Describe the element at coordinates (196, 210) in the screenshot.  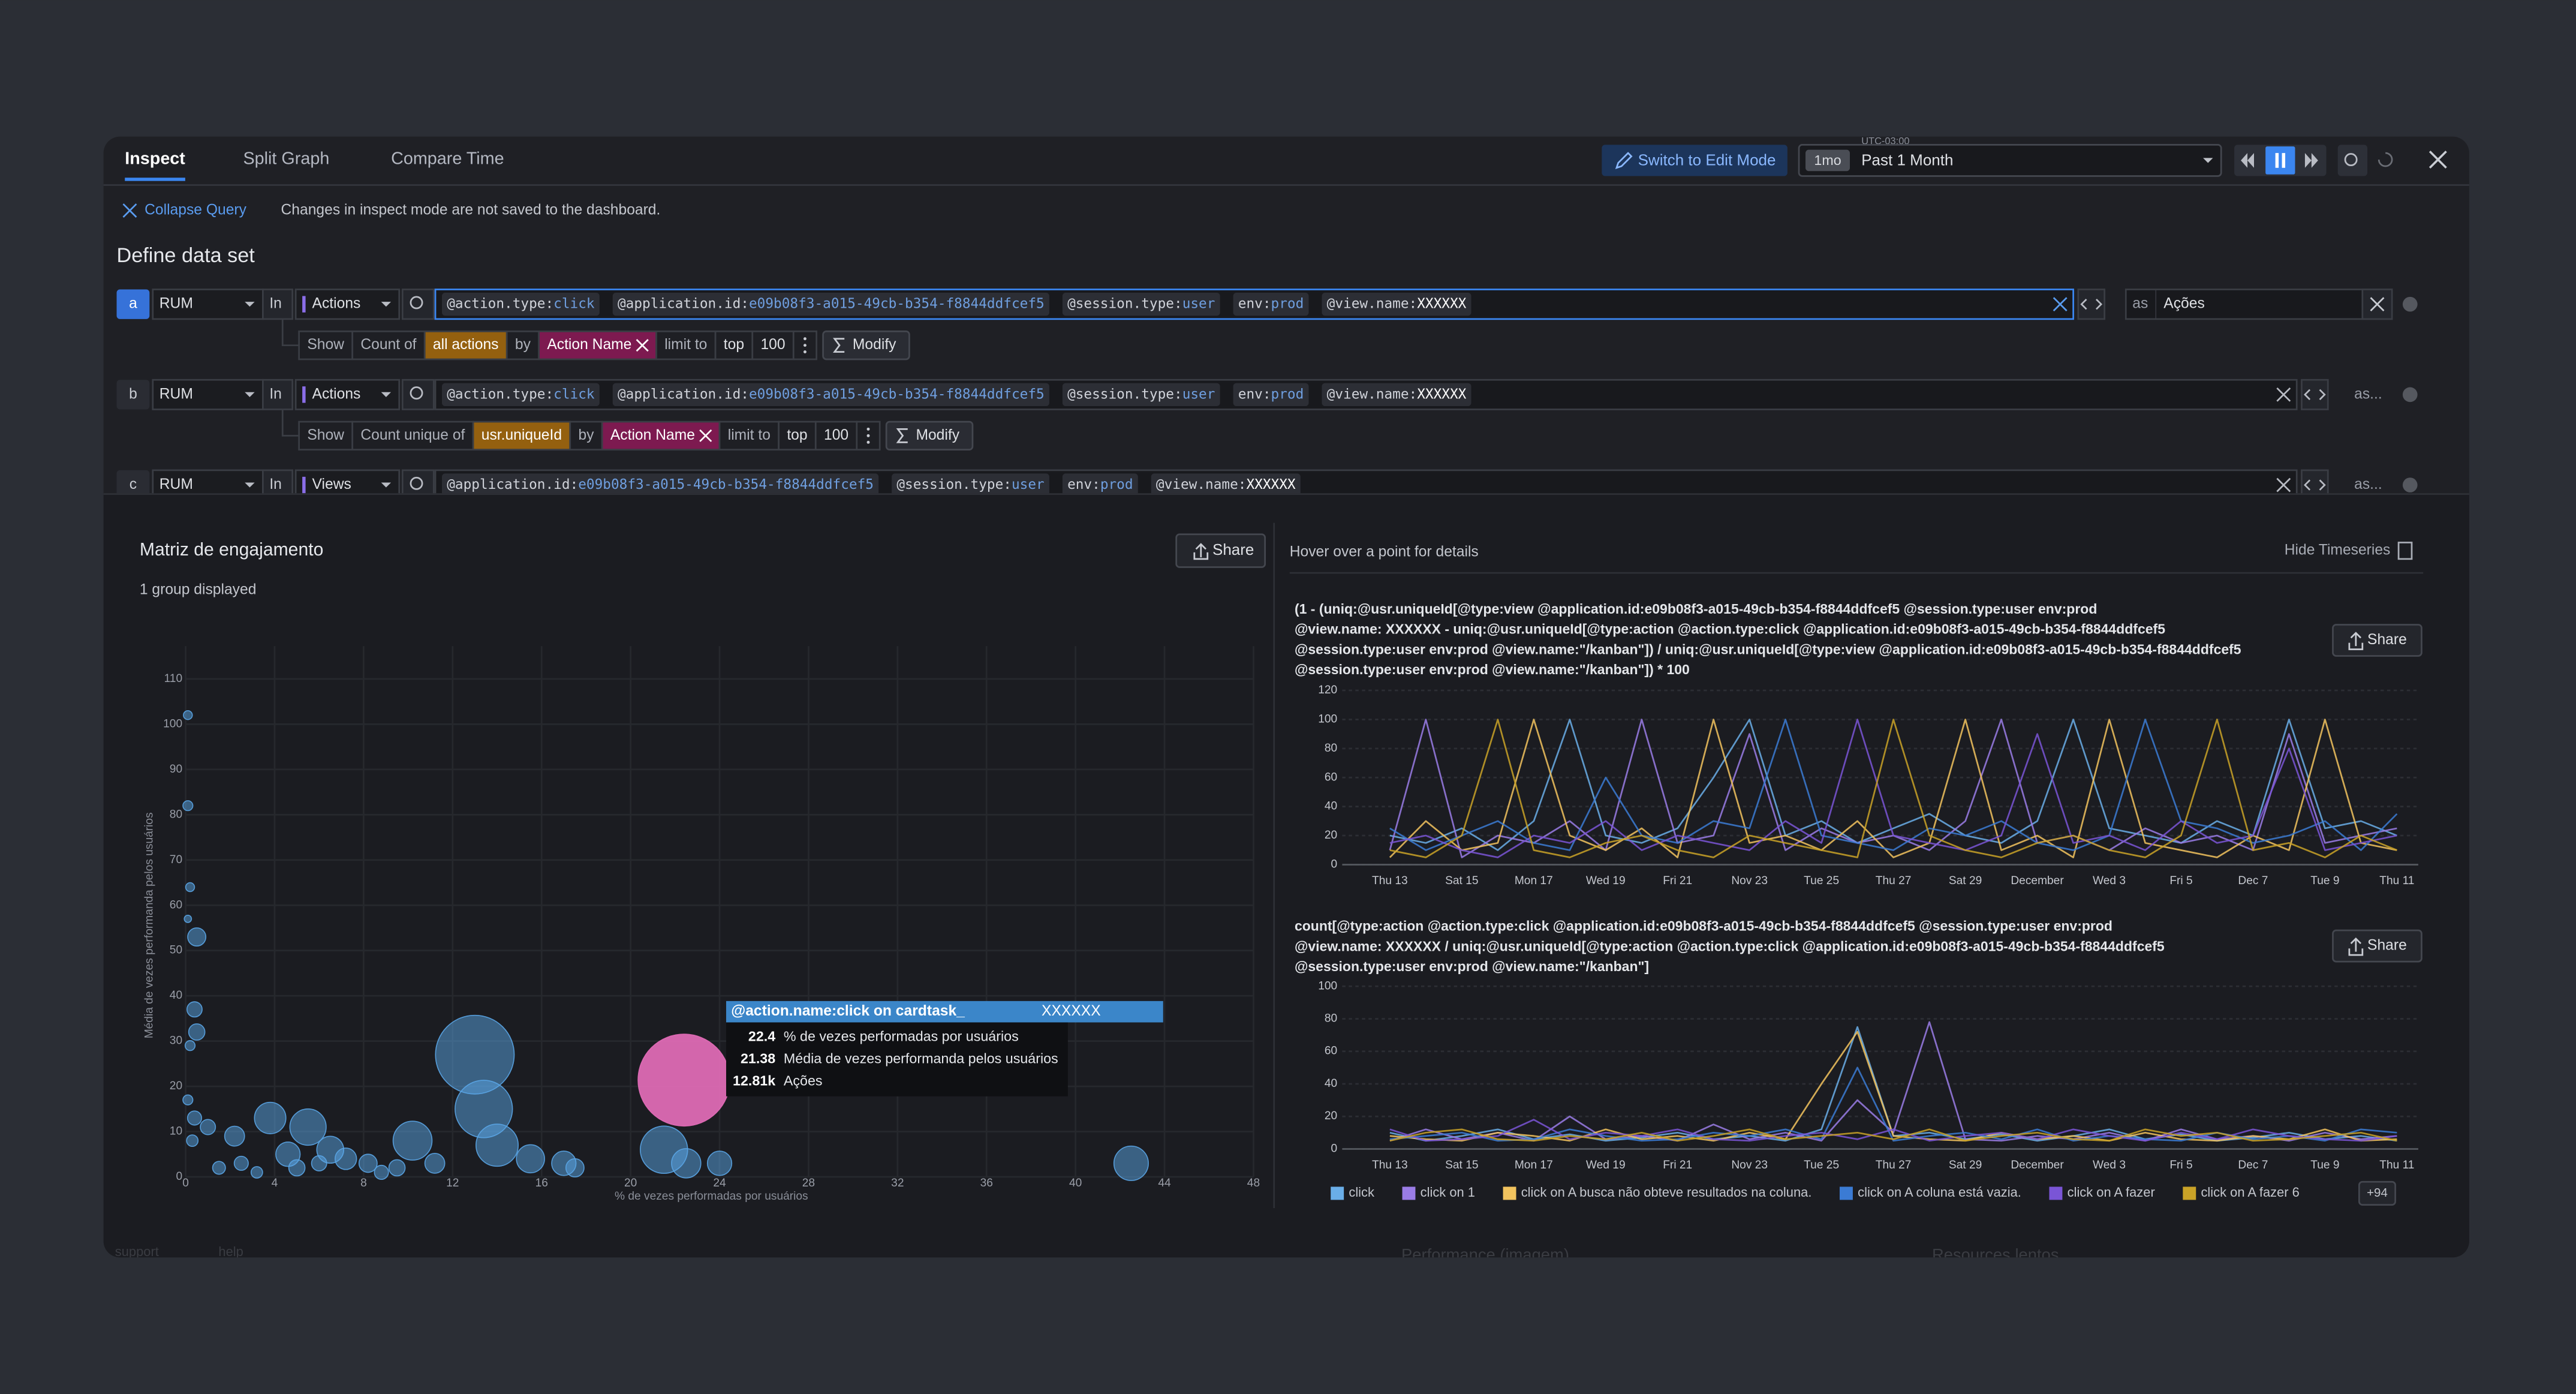
I see `collapse-query: Collapse Query` at that location.